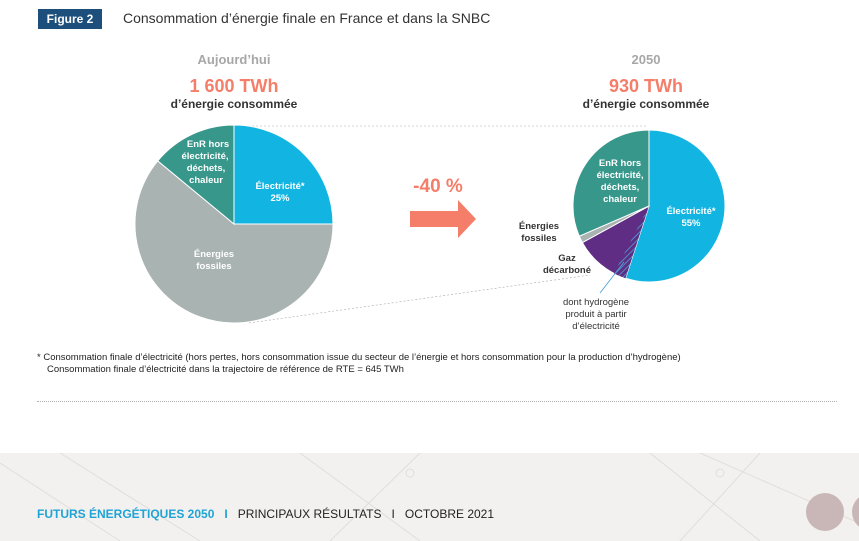 This screenshot has height=541, width=859. What do you see at coordinates (309, 514) in the screenshot?
I see `footer-section: PRINCIPAUX RÉSULTATS` at bounding box center [309, 514].